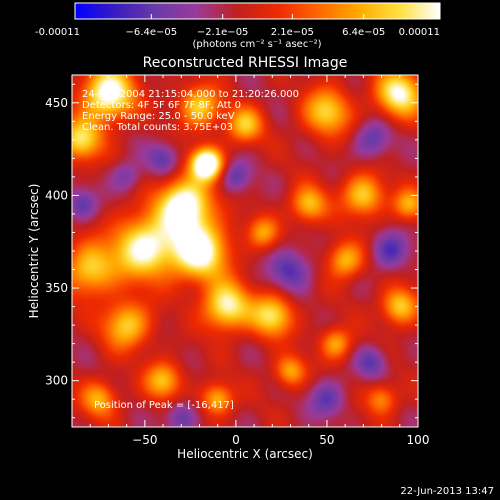  I want to click on x-axis-label: Heliocentric X (arcsec), so click(245, 454).